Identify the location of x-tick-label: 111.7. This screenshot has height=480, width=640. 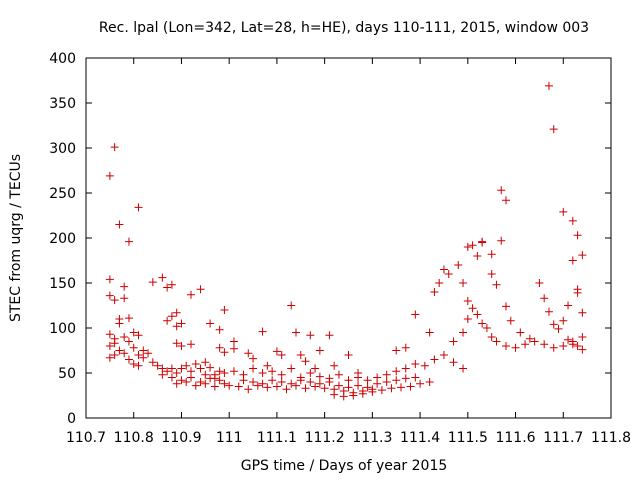
(563, 438).